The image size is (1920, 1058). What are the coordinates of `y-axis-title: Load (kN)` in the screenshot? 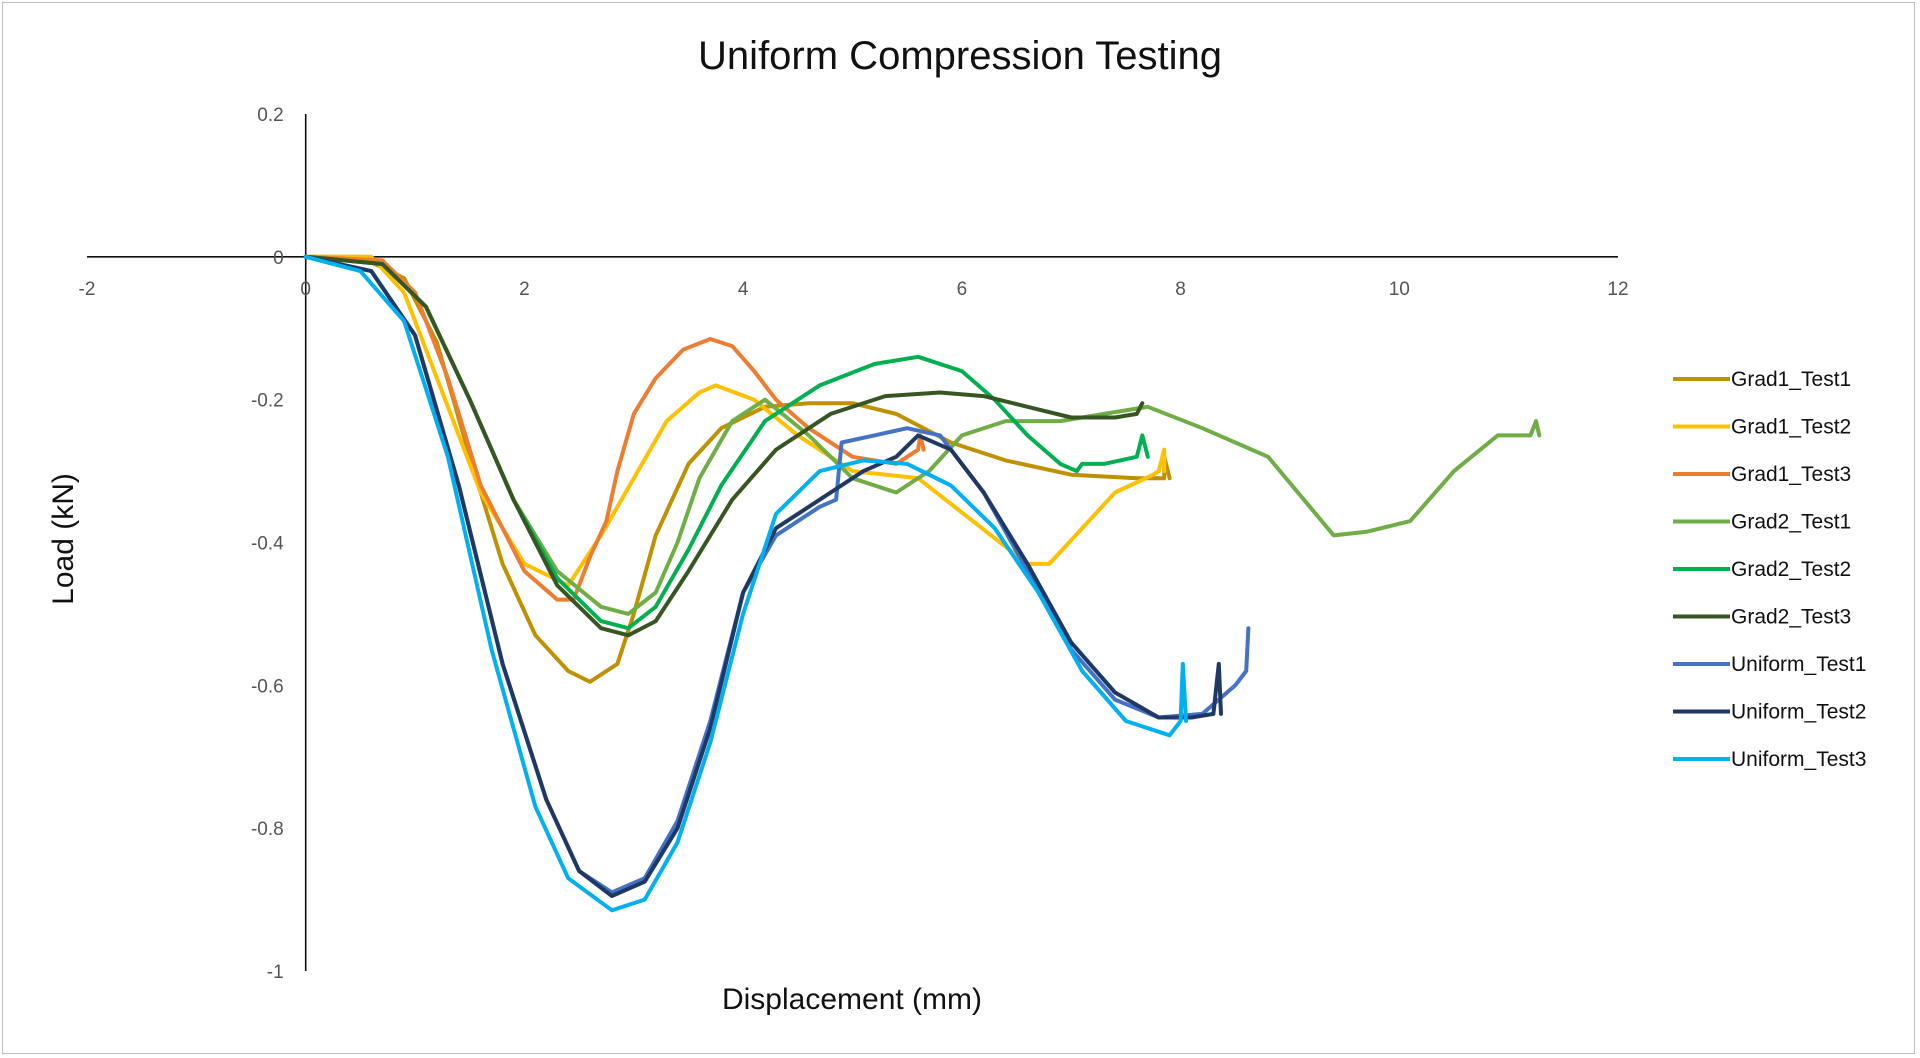 It's located at (63, 539).